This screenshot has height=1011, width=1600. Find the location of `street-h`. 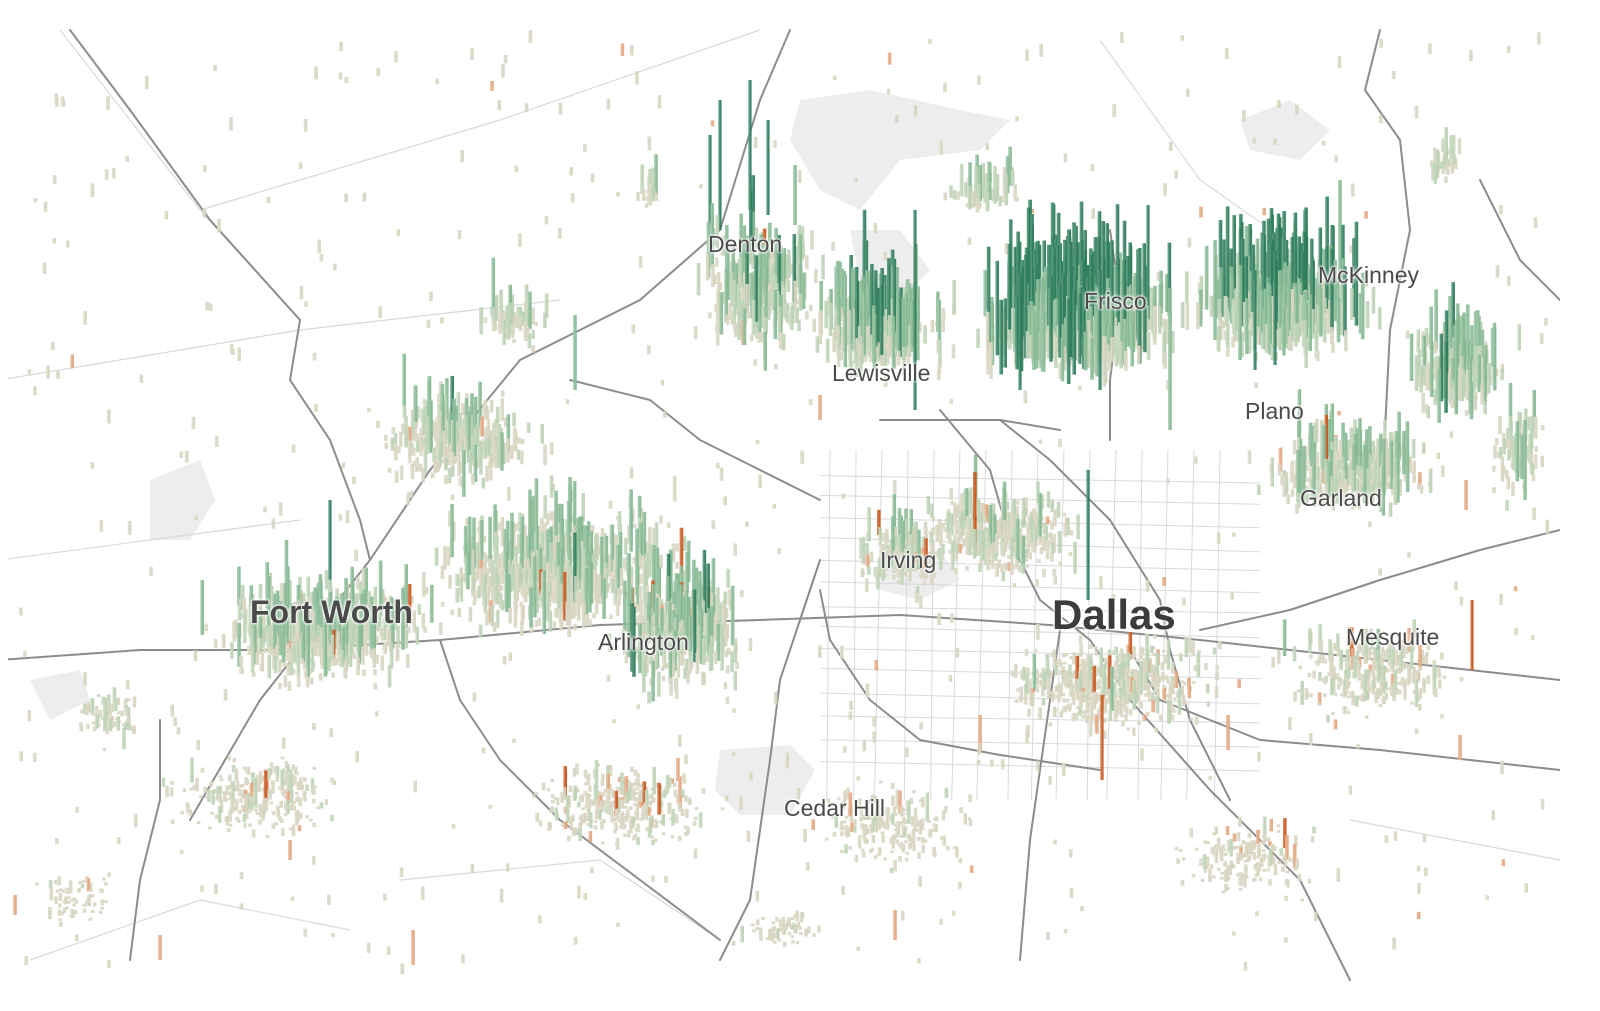

street-h is located at coordinates (1040, 698).